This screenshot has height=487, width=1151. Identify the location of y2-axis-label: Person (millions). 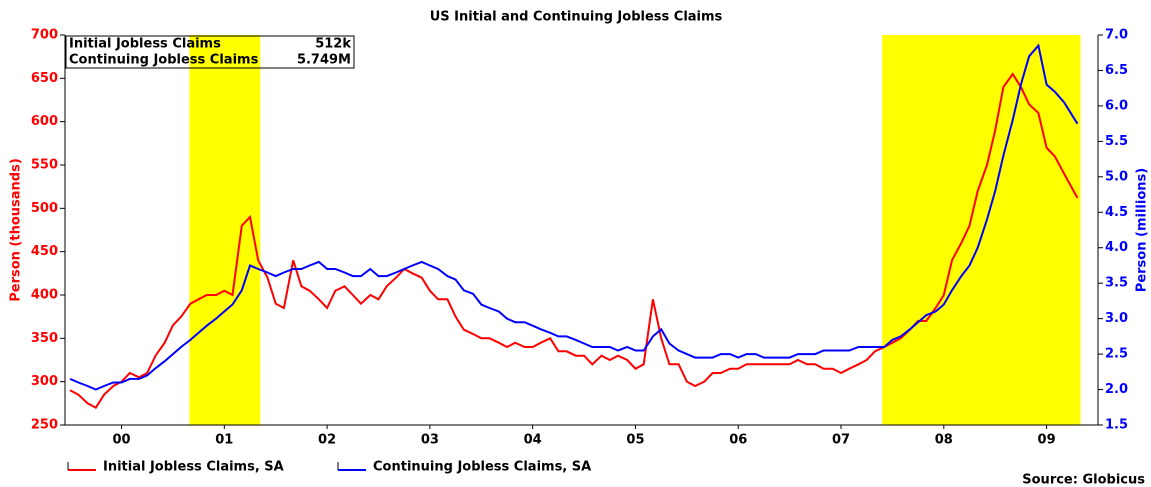
(1142, 230).